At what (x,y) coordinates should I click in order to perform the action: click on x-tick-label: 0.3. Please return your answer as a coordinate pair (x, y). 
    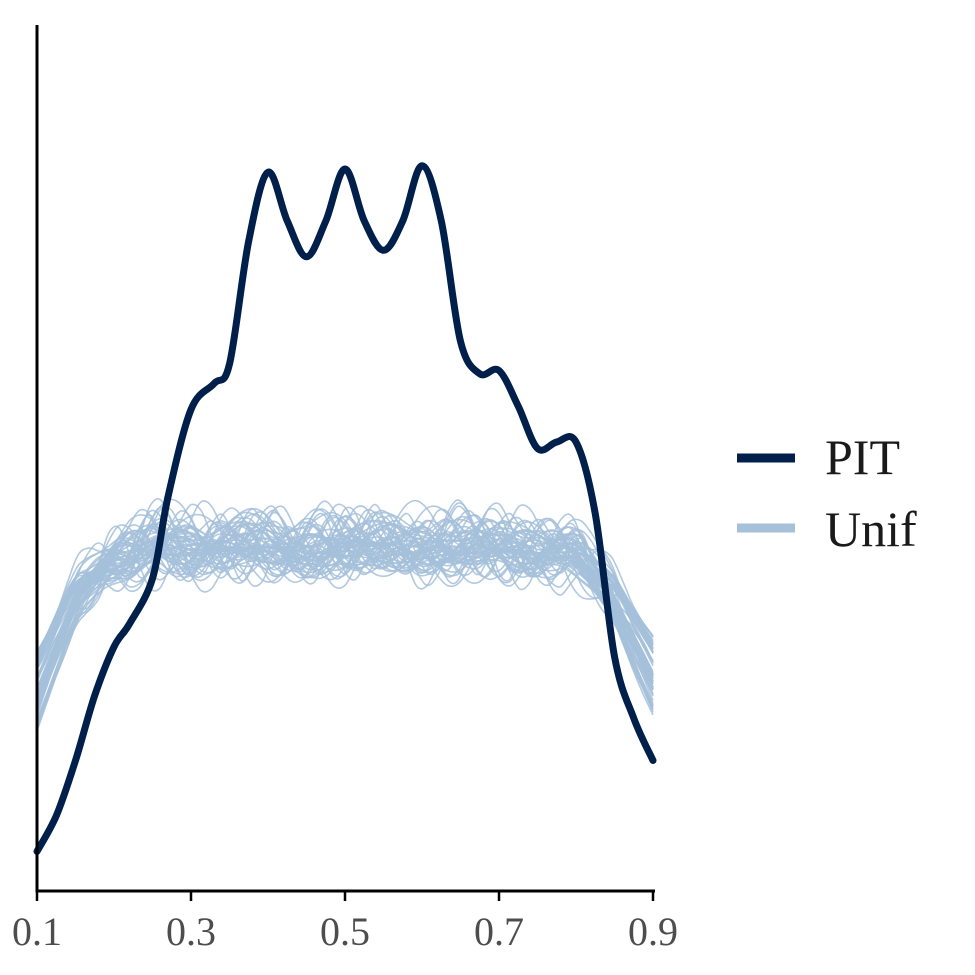
    Looking at the image, I should click on (191, 931).